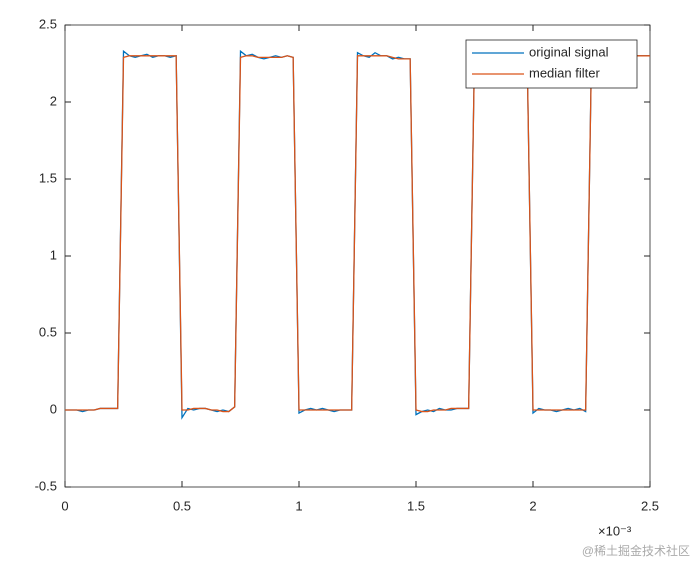 The width and height of the screenshot is (697, 564). What do you see at coordinates (182, 505) in the screenshot?
I see `x-tick-label: 0.5` at bounding box center [182, 505].